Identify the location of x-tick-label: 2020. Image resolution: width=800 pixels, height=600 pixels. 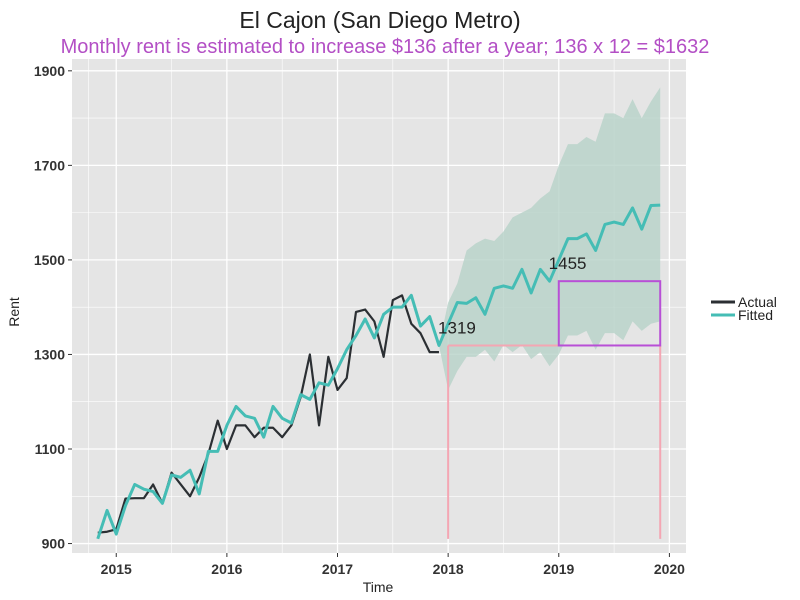
(669, 569).